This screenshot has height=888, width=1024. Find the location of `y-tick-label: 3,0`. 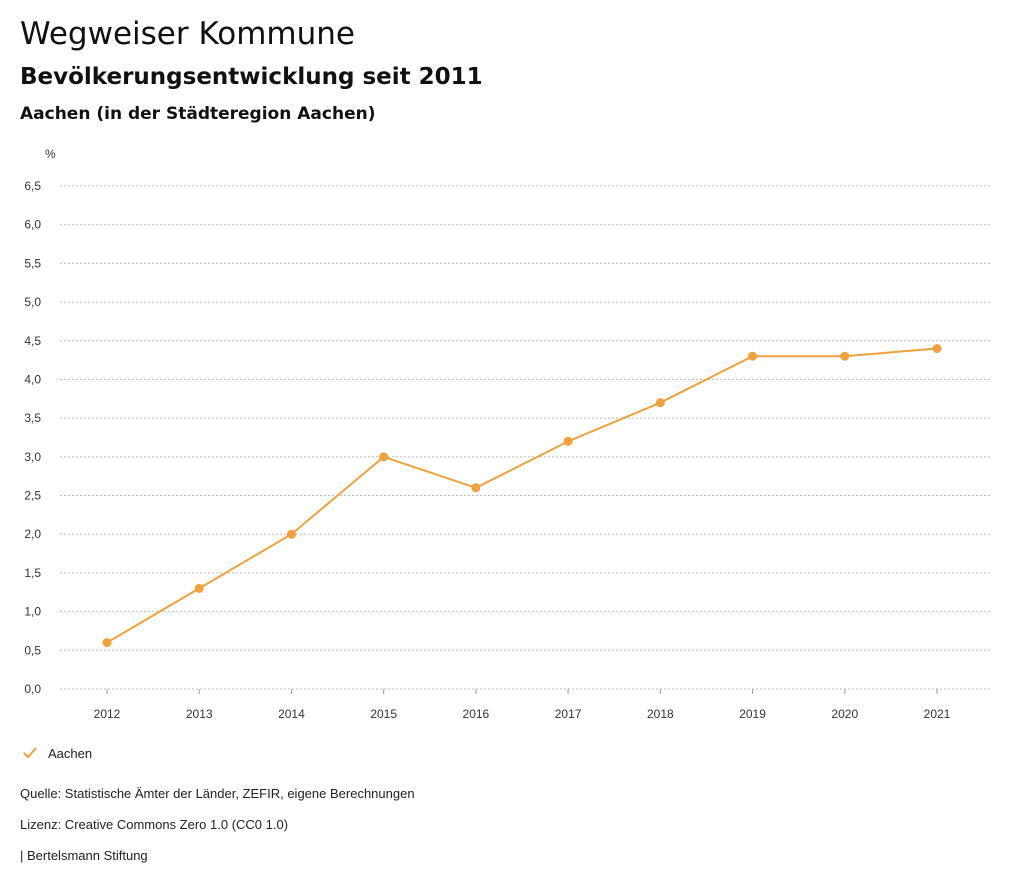

y-tick-label: 3,0 is located at coordinates (32, 457).